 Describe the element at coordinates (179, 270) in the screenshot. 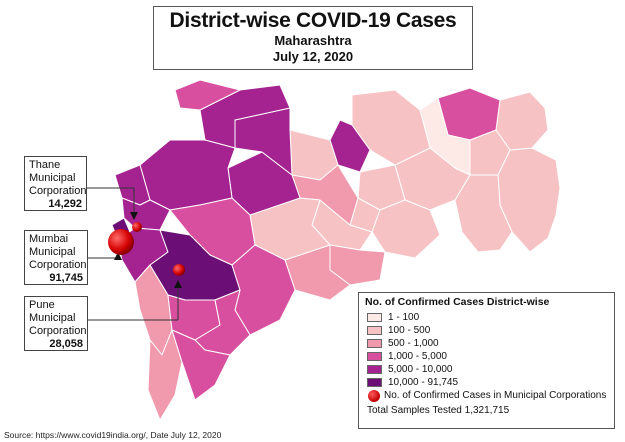

I see `pune-corporation-dot` at that location.